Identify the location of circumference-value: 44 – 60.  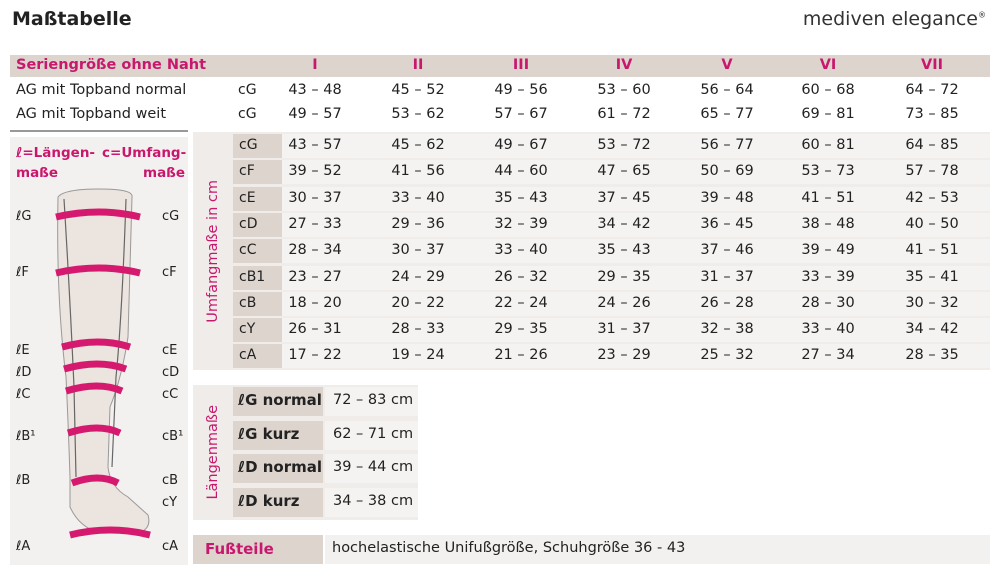
(521, 171).